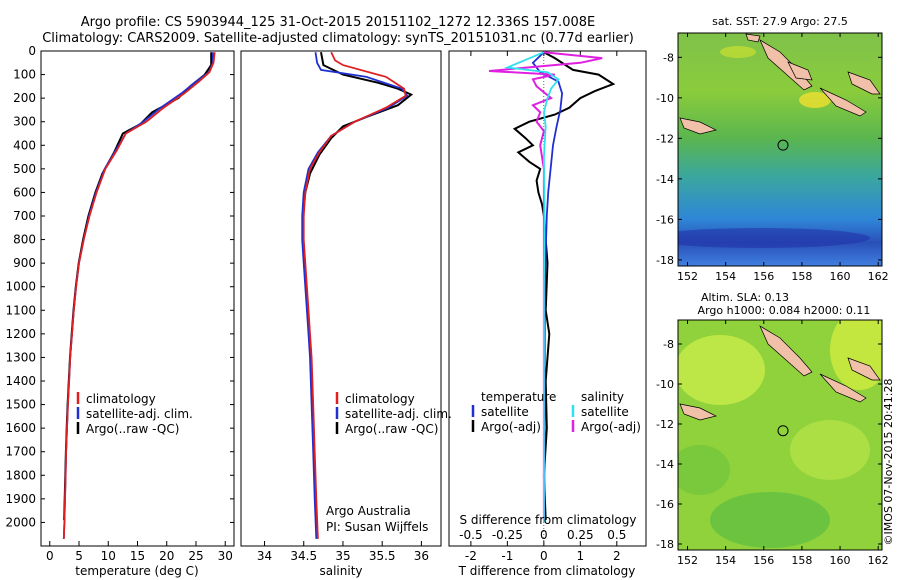 This screenshot has width=900, height=580. Describe the element at coordinates (79, 556) in the screenshot. I see `x-tick-label: 5` at that location.